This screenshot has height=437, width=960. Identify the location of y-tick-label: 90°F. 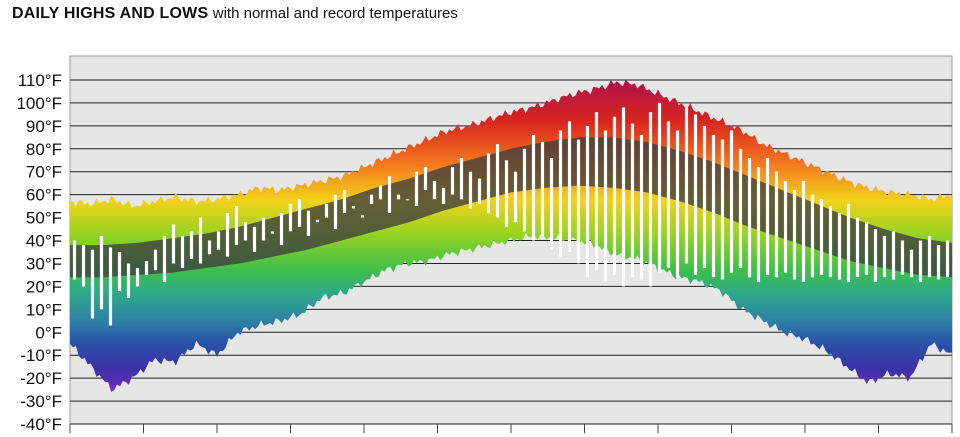
(44, 126).